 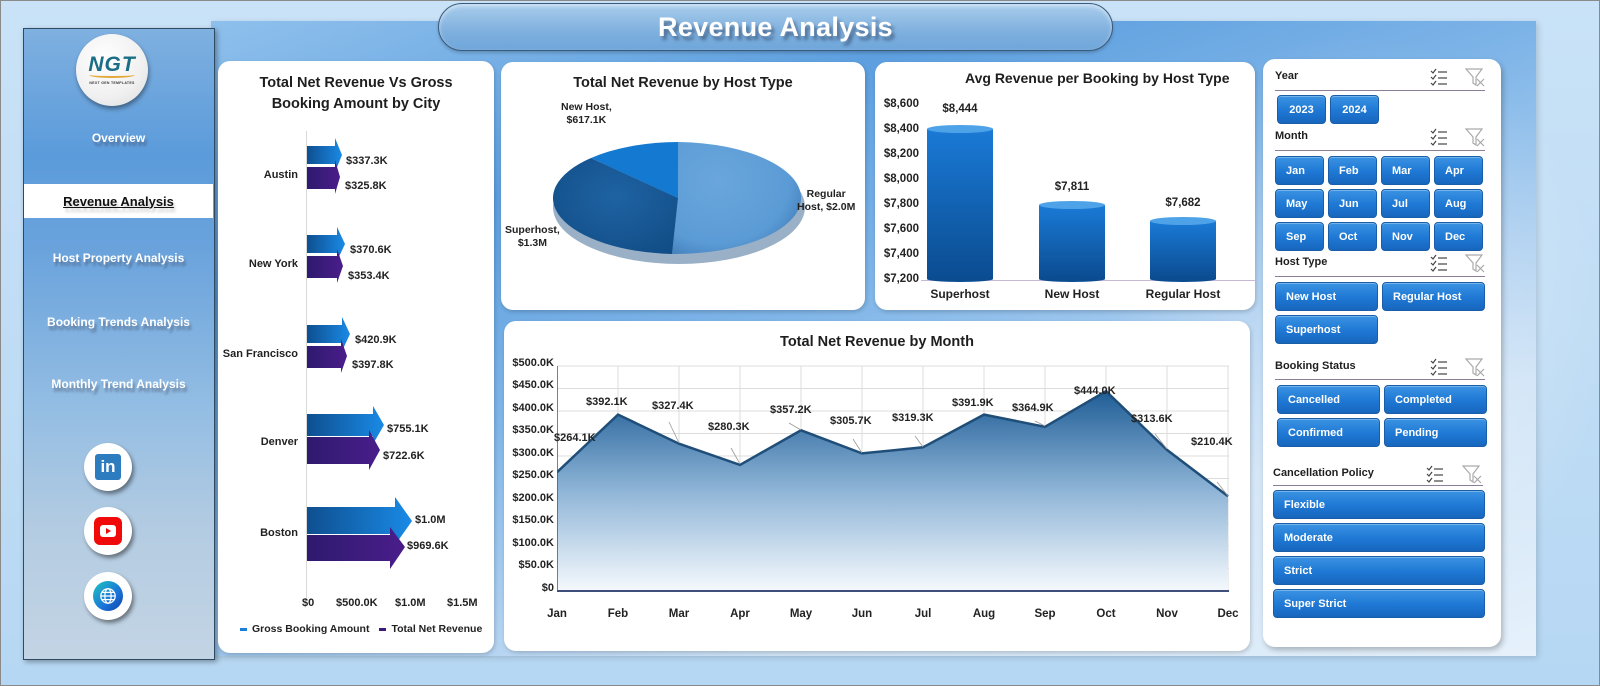 I want to click on city-label: New York, so click(x=273, y=264).